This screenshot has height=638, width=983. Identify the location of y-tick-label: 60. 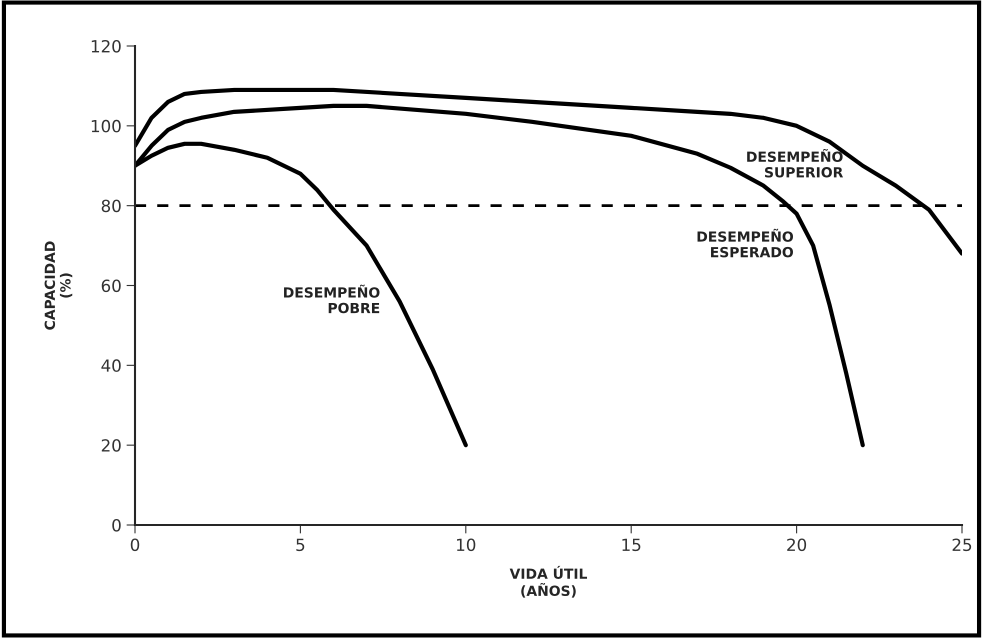
(111, 285).